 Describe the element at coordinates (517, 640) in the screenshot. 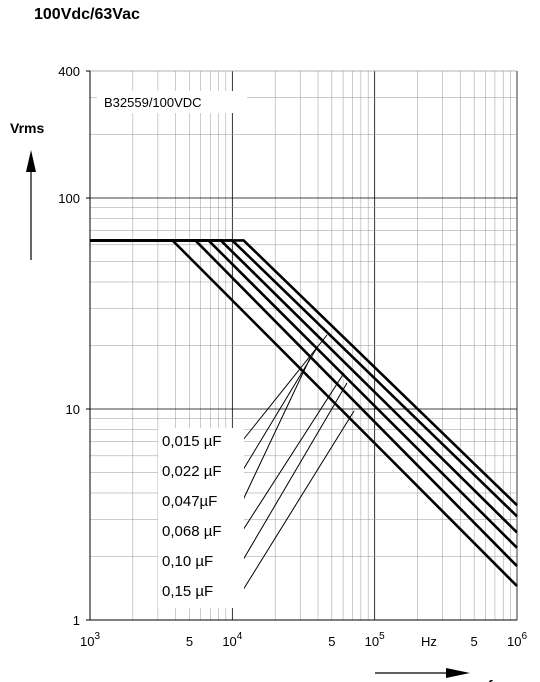

I see `x-tick-label: 10⁶` at that location.